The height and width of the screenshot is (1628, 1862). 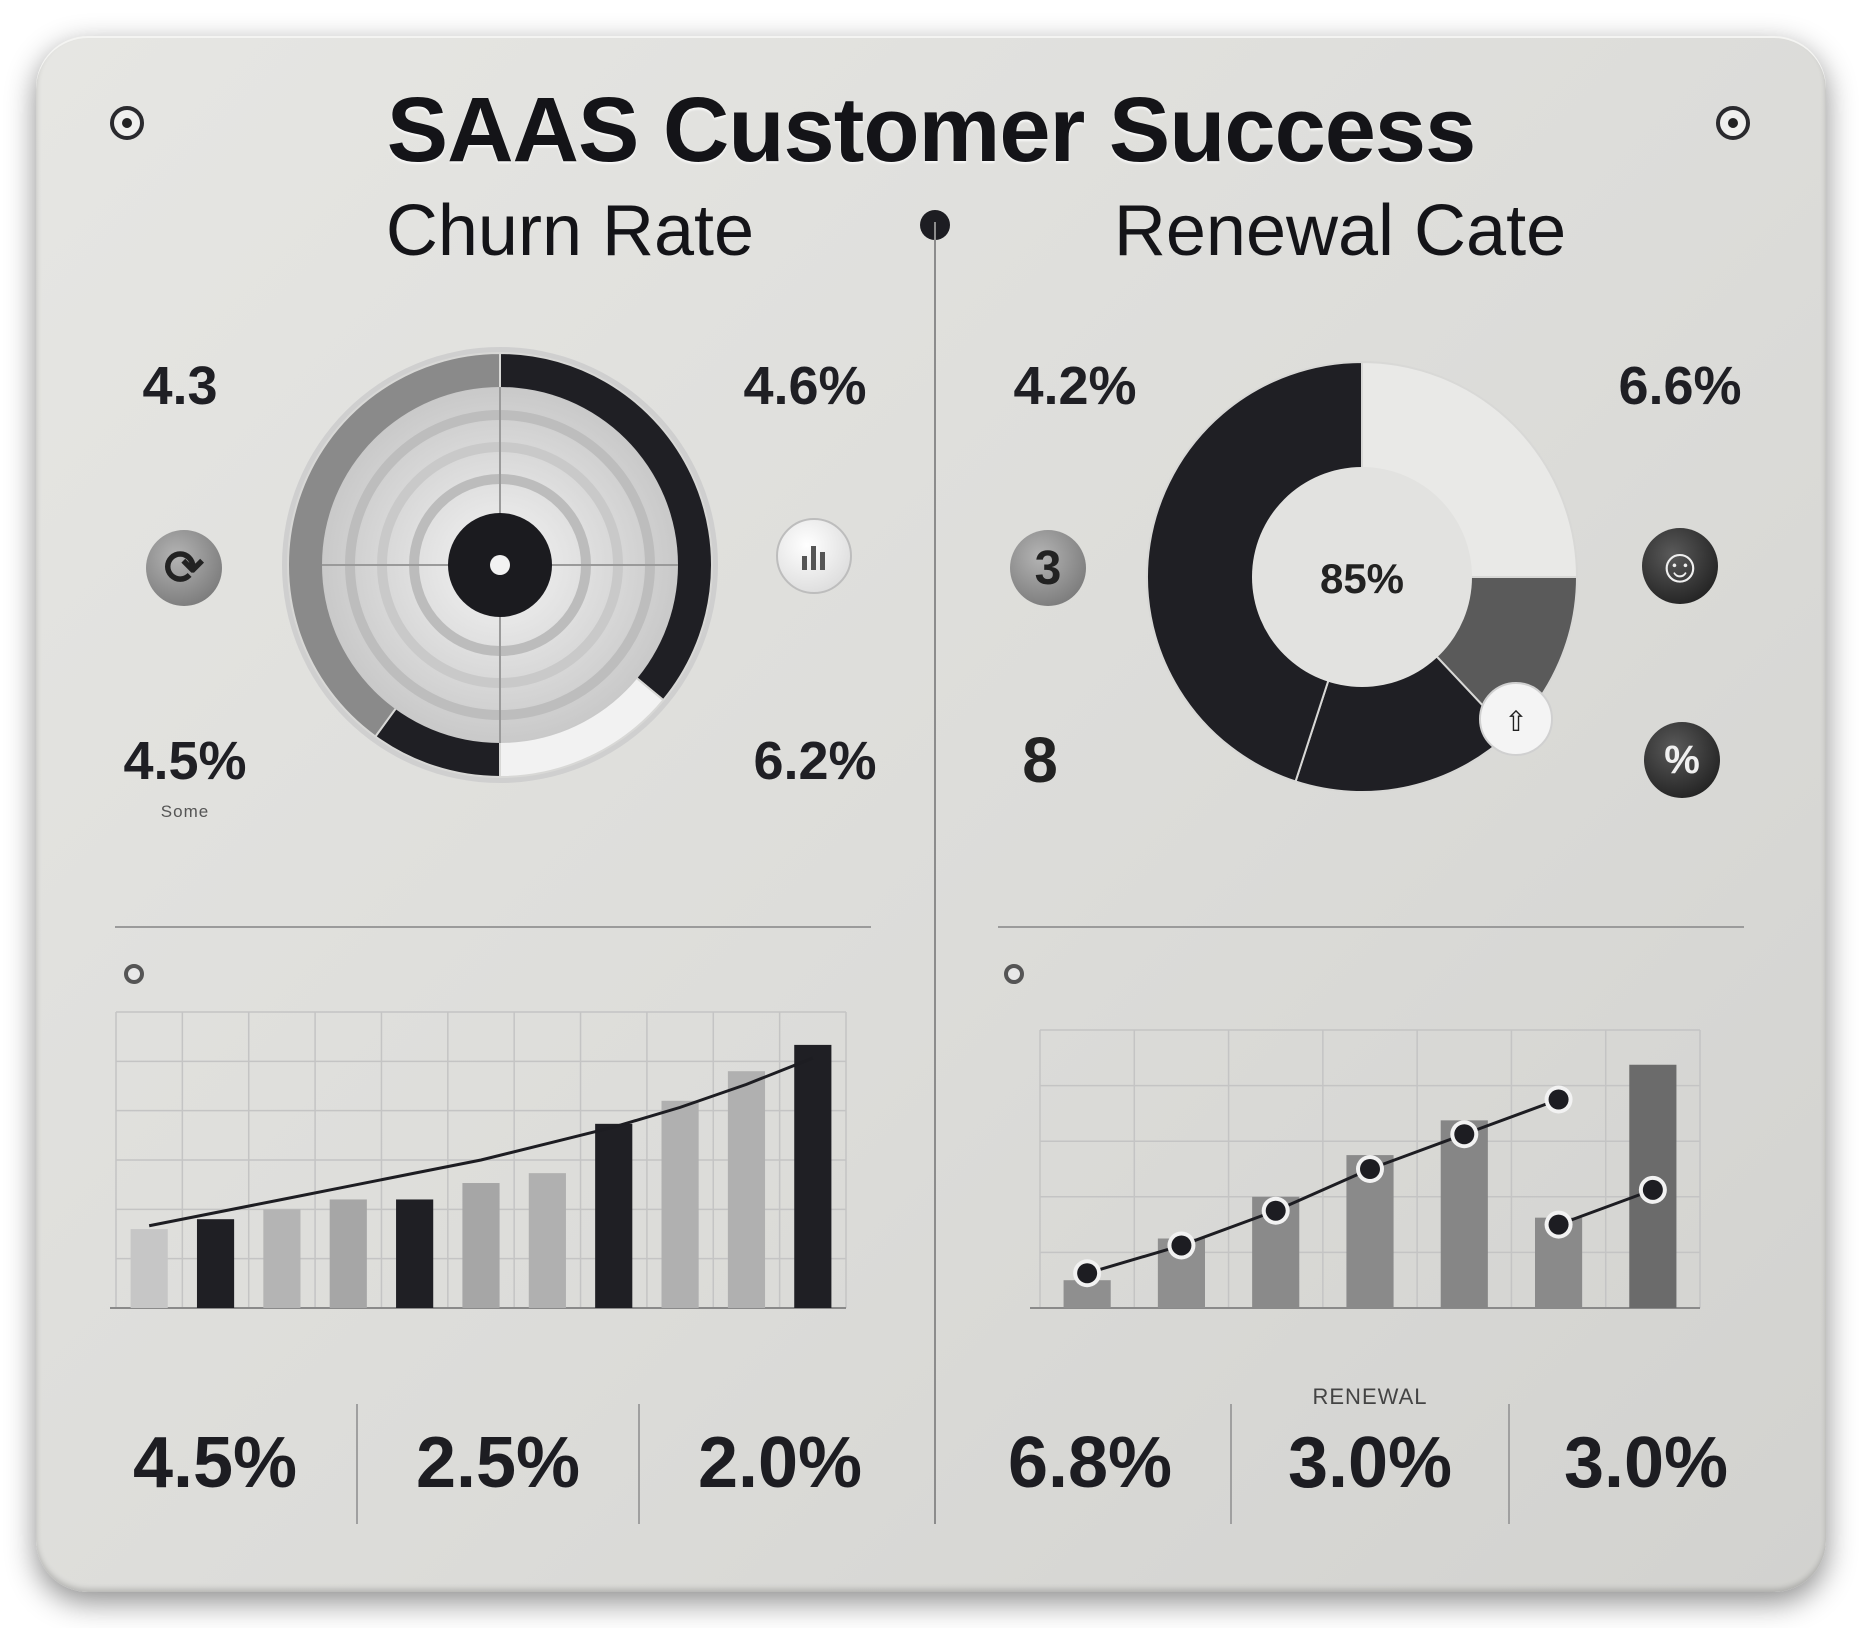 I want to click on share-icon, so click(x=1516, y=719).